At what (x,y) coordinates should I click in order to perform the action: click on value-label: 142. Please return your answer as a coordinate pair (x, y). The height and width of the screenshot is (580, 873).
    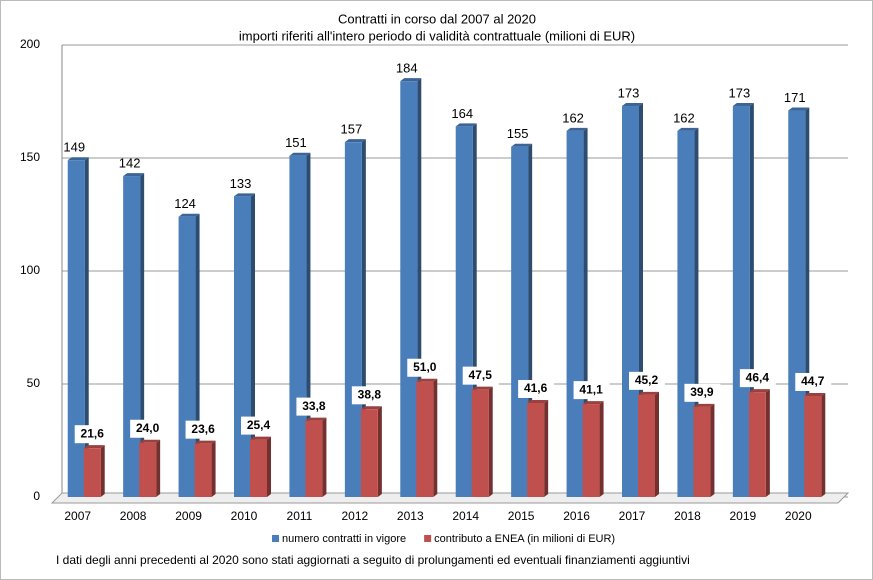
    Looking at the image, I should click on (130, 163).